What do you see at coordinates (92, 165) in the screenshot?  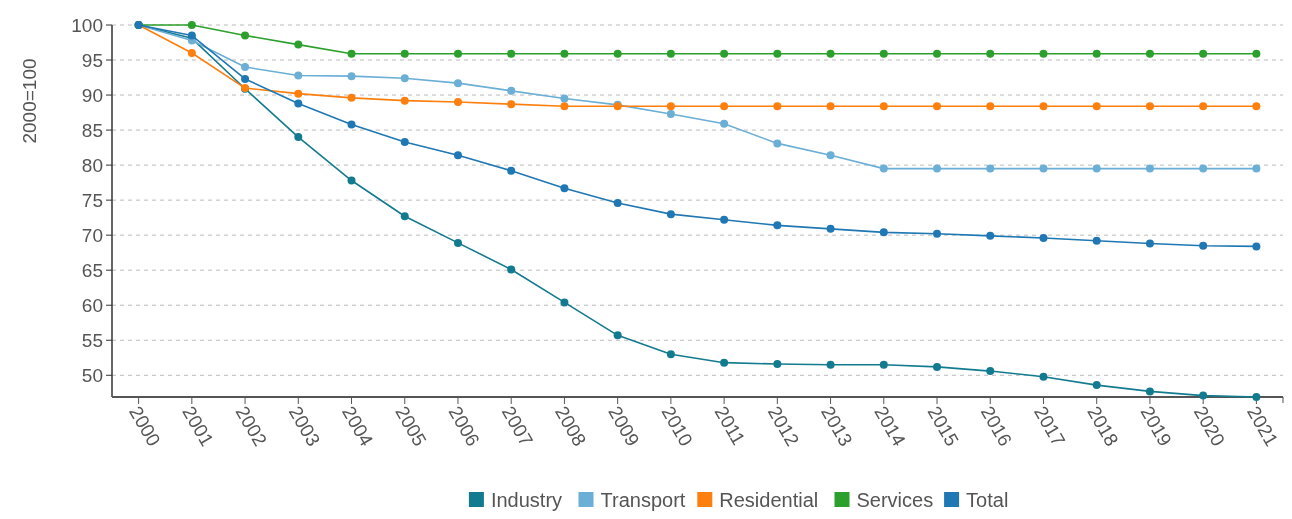 I see `y-tick-label: 80` at bounding box center [92, 165].